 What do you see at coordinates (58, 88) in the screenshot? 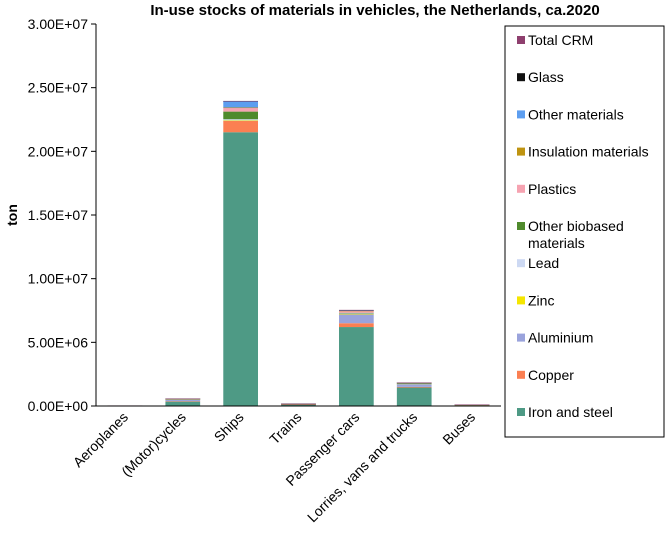
I see `y-tick-label: 2.50E+07` at bounding box center [58, 88].